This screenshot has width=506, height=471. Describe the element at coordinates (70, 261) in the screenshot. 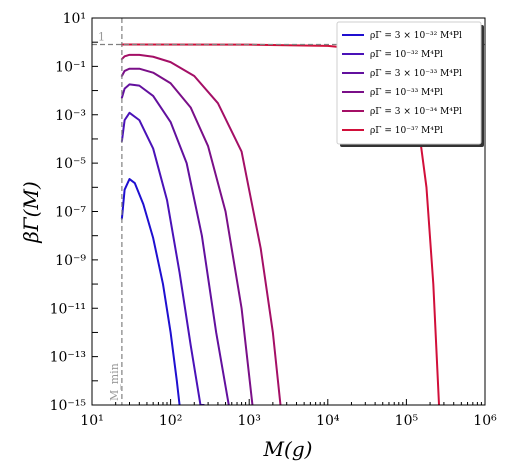

I see `y-tick-label: 10⁻⁹` at that location.